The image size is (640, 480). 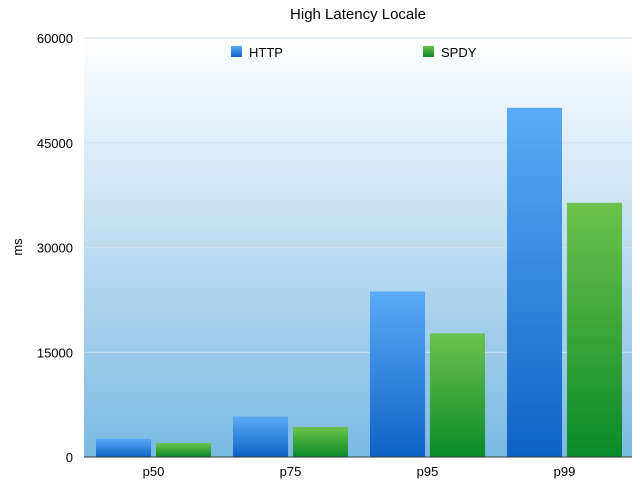 What do you see at coordinates (354, 52) in the screenshot?
I see `legend: HTTP SPDY` at bounding box center [354, 52].